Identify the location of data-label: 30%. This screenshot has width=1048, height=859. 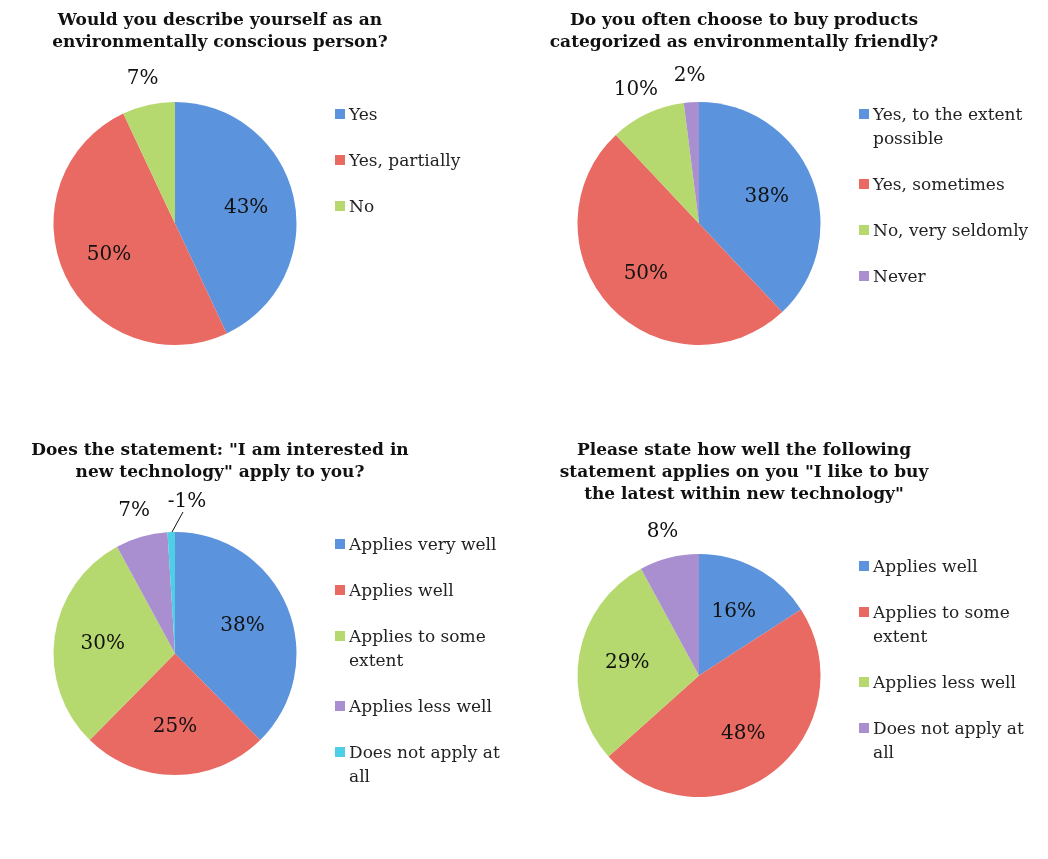
(103, 641).